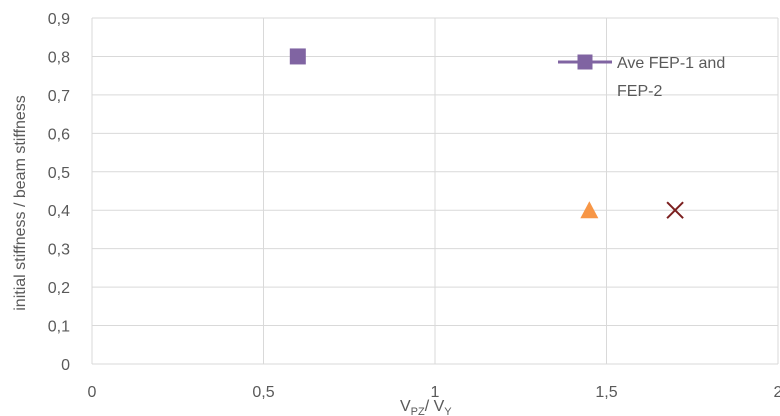 The width and height of the screenshot is (780, 416). I want to click on y-tick-label: 0,6, so click(59, 134).